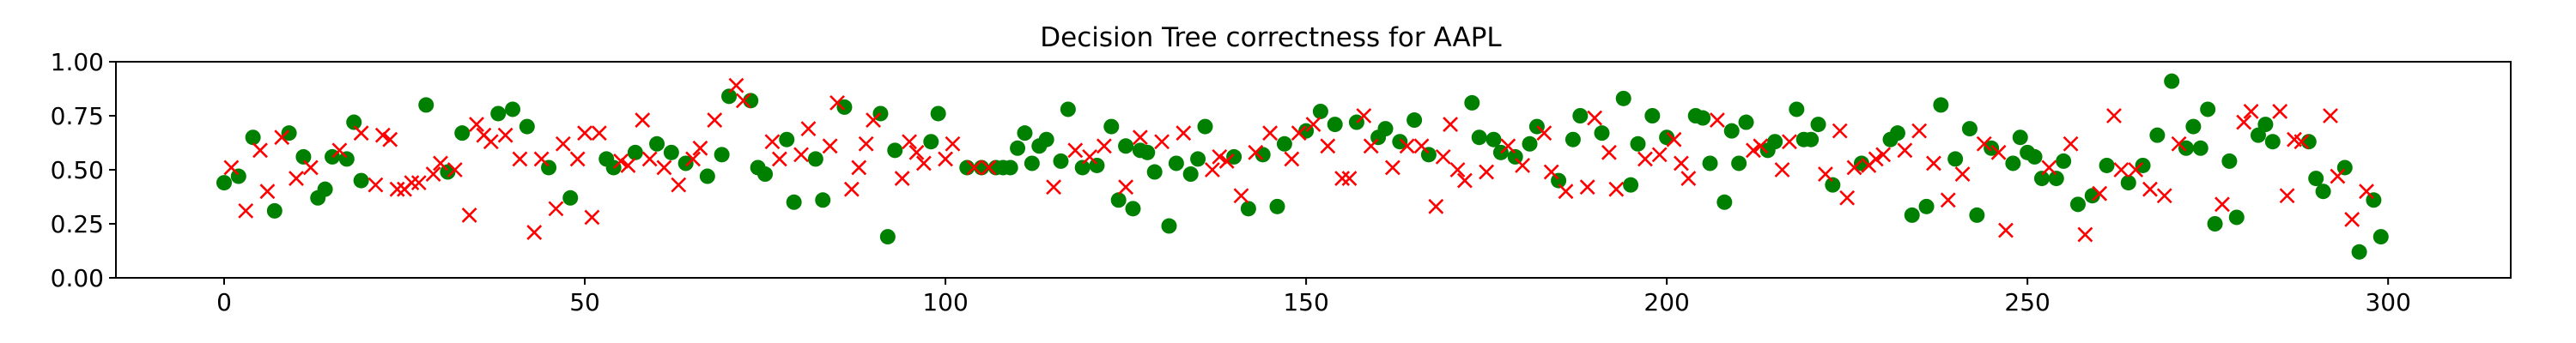  Describe the element at coordinates (83, 170) in the screenshot. I see `y-axis: 0.00 0.25 0.50 0.75 1.00` at that location.